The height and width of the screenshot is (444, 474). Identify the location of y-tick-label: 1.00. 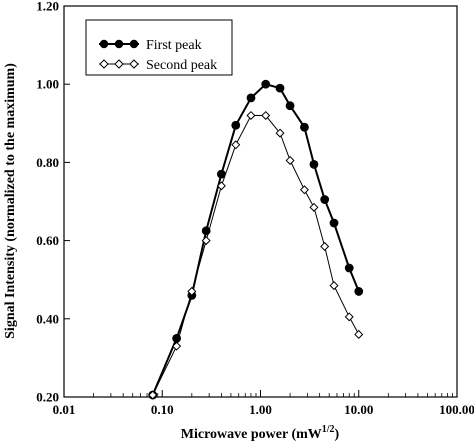
(47, 84).